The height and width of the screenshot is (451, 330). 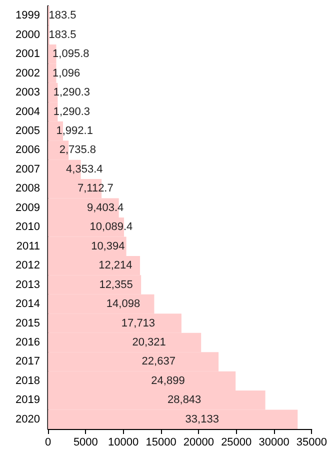 I want to click on data-label: 7,112.7, so click(x=95, y=188).